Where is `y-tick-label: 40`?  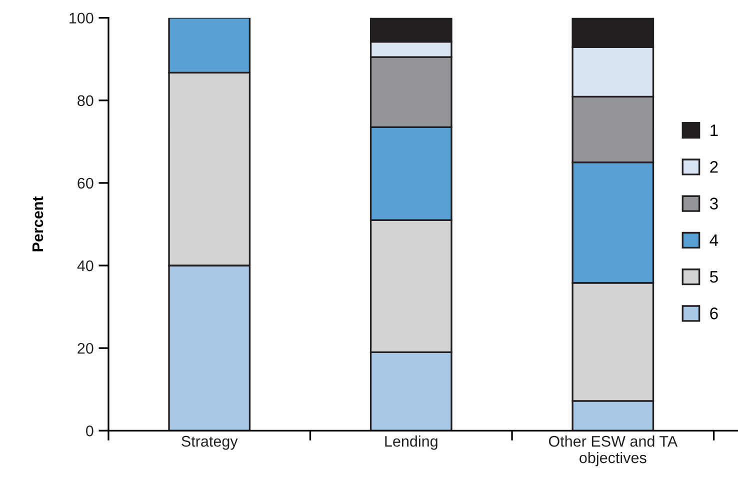 y-tick-label: 40 is located at coordinates (85, 266).